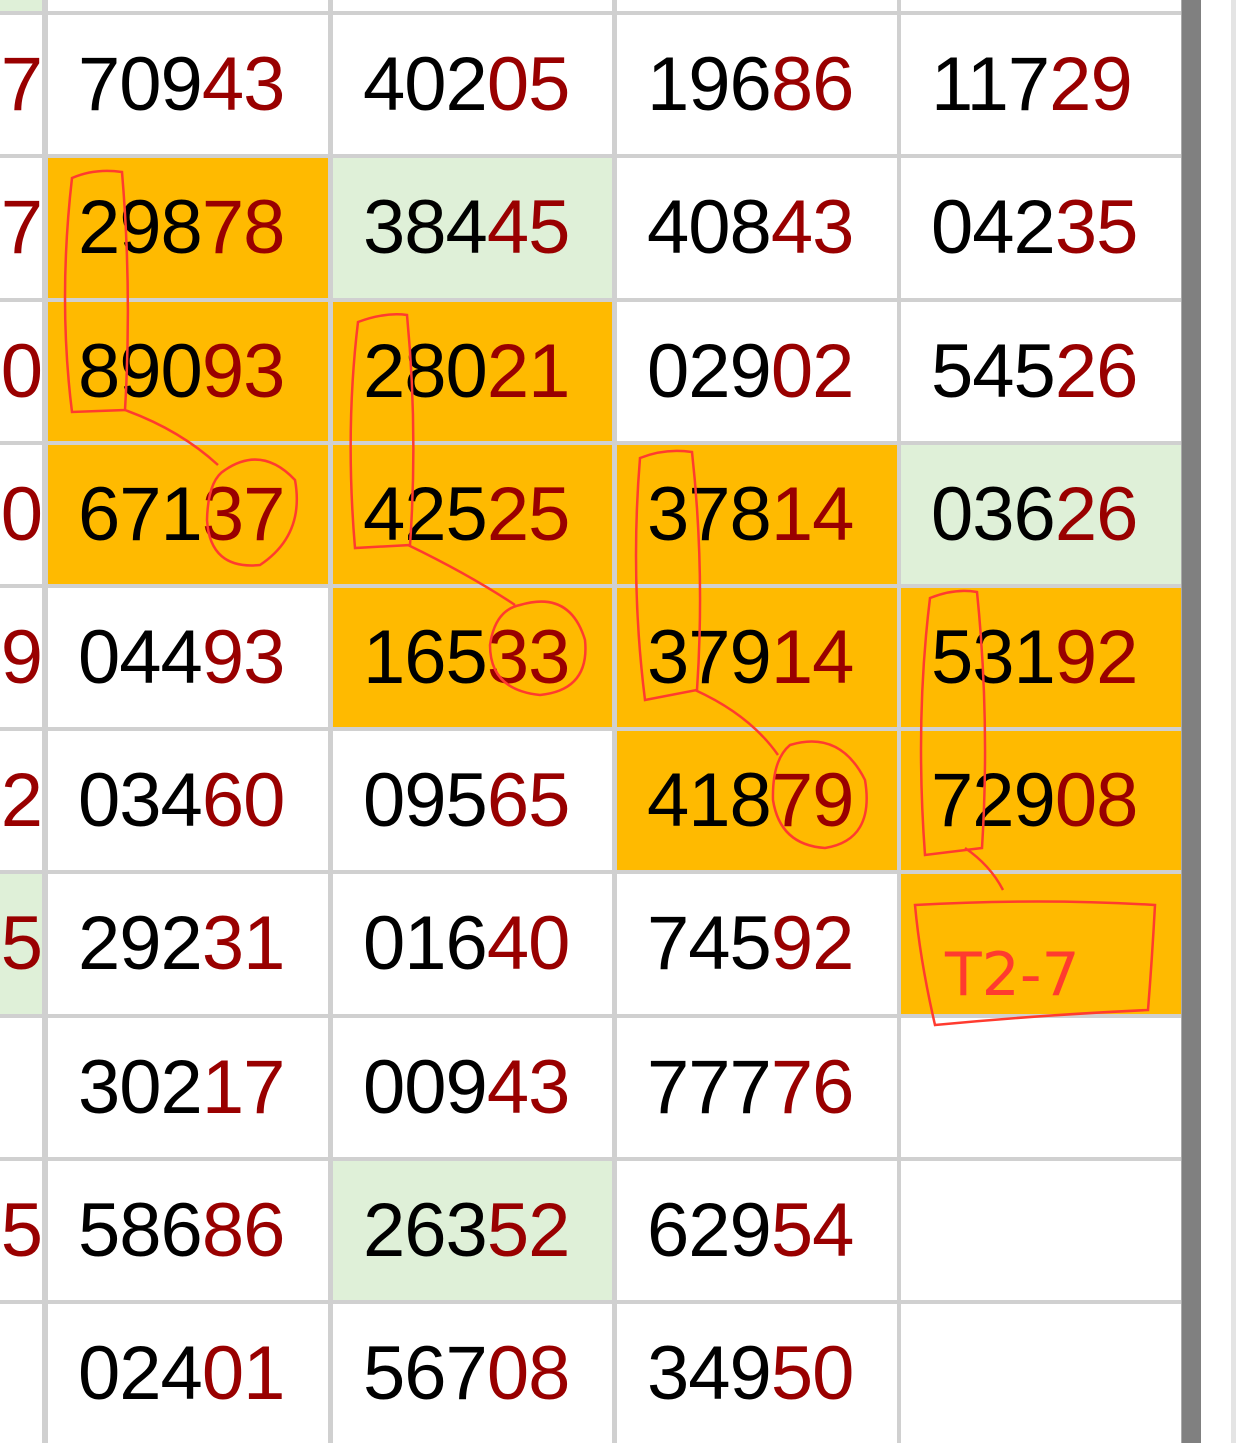 The image size is (1242, 1443). I want to click on table-cell-partial: 2, so click(21, 801).